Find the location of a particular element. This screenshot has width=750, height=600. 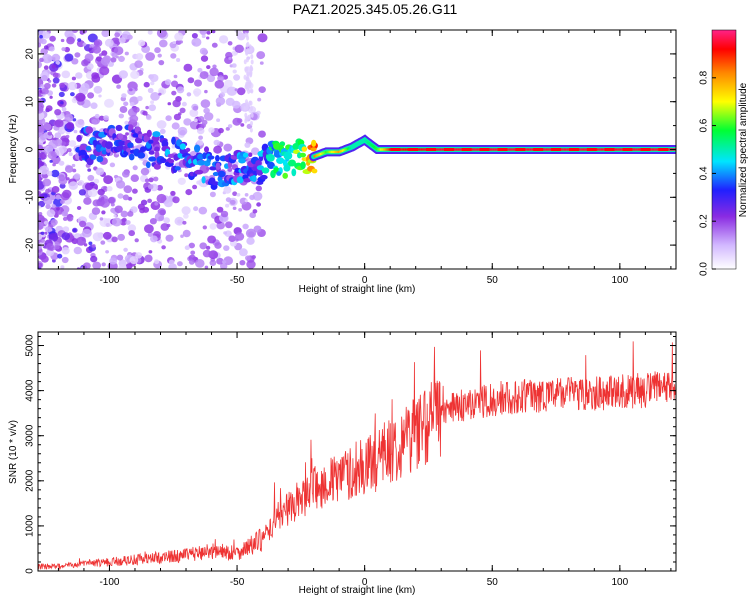

snr-ylabel: SNR (10 * v/v) is located at coordinates (13, 452).